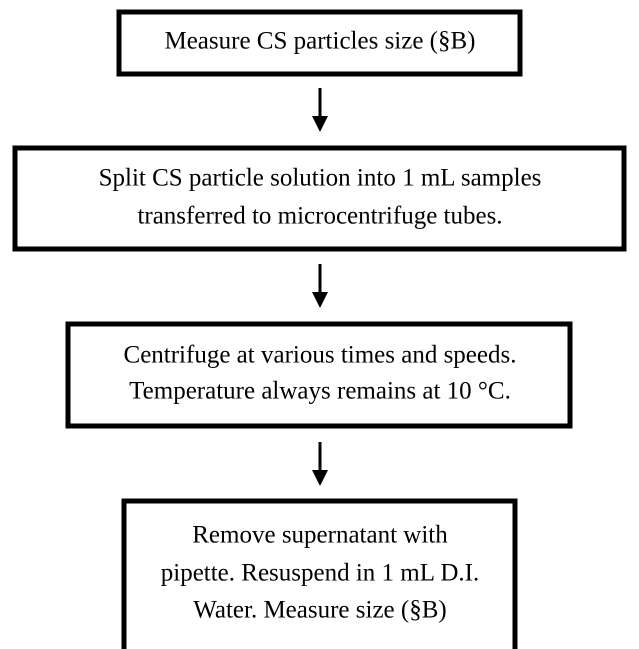  What do you see at coordinates (320, 535) in the screenshot?
I see `step-text: Remove supernatant with` at bounding box center [320, 535].